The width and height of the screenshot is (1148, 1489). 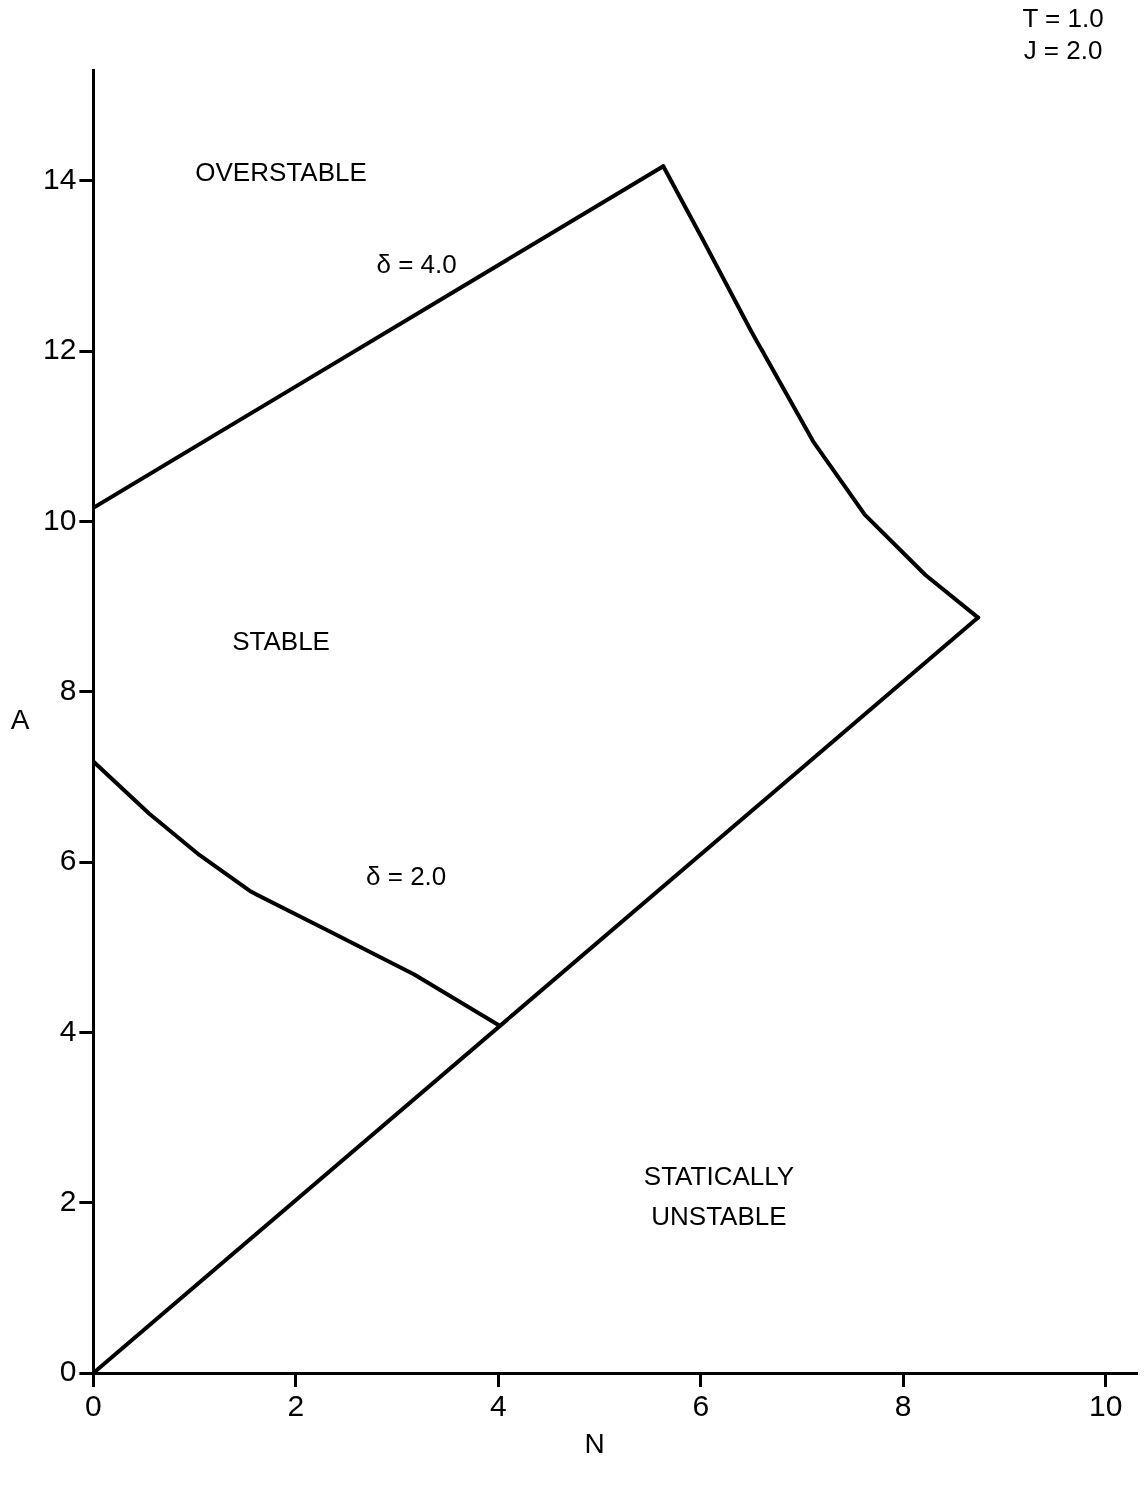 What do you see at coordinates (594, 1443) in the screenshot?
I see `x-axis-title: N` at bounding box center [594, 1443].